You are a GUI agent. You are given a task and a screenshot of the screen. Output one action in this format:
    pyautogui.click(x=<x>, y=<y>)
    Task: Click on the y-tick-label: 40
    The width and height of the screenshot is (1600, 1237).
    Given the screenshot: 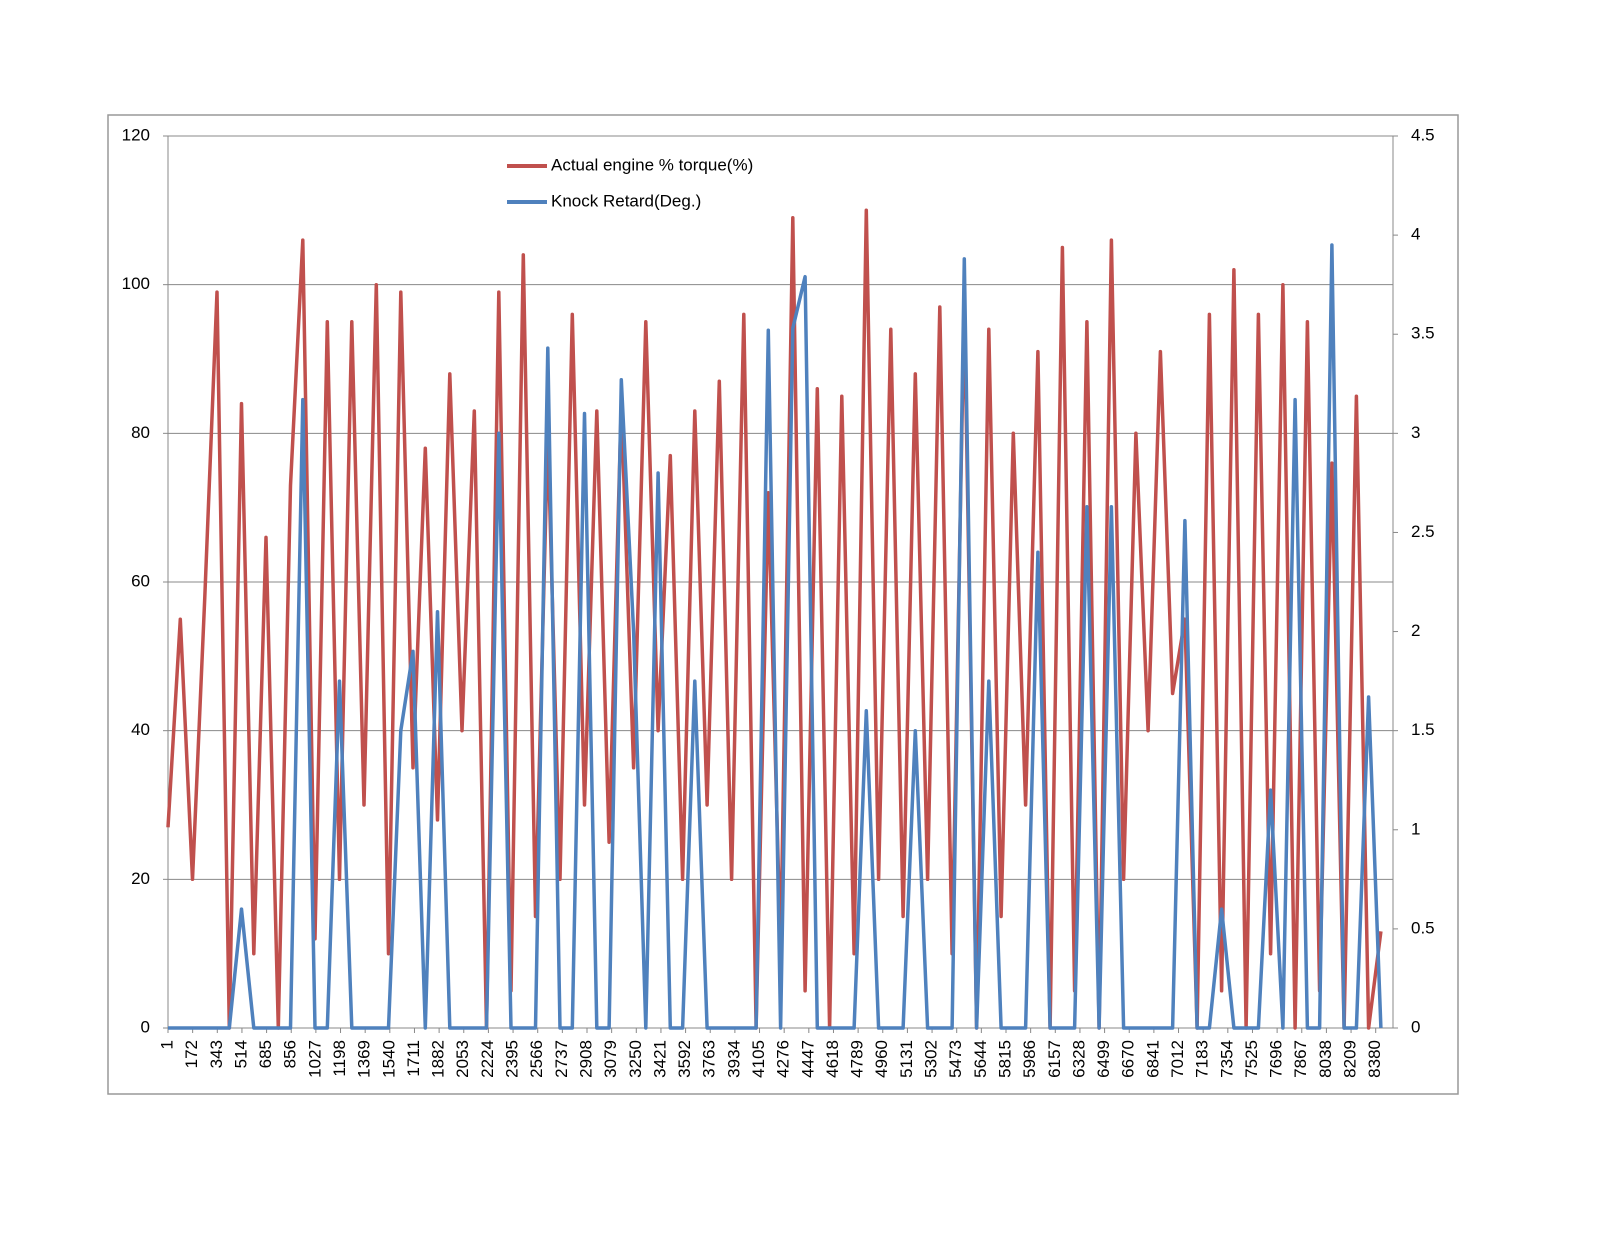 What is the action you would take?
    pyautogui.click(x=140, y=729)
    